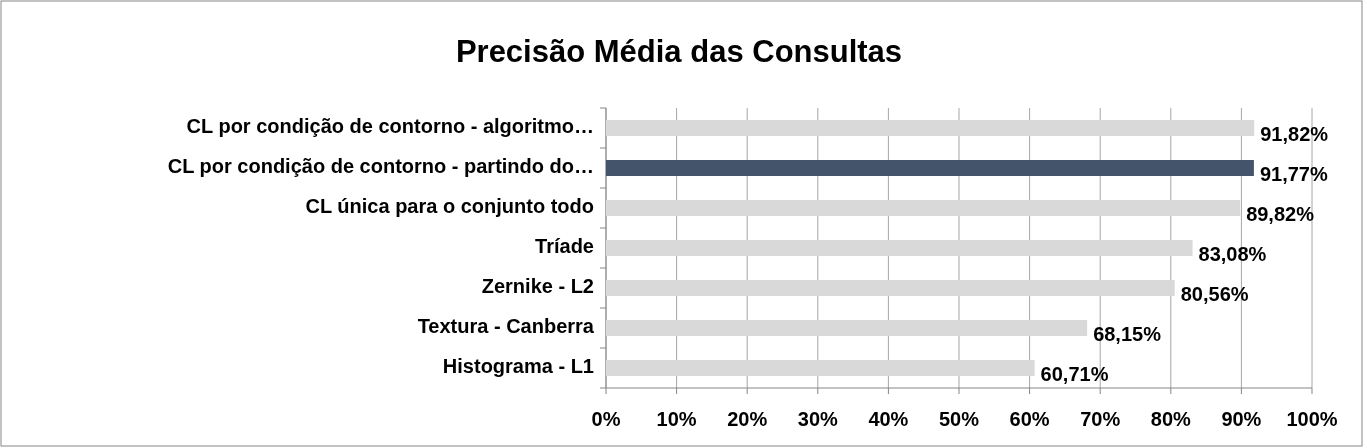  Describe the element at coordinates (518, 366) in the screenshot. I see `y-tick-label: Histograma - L1` at that location.